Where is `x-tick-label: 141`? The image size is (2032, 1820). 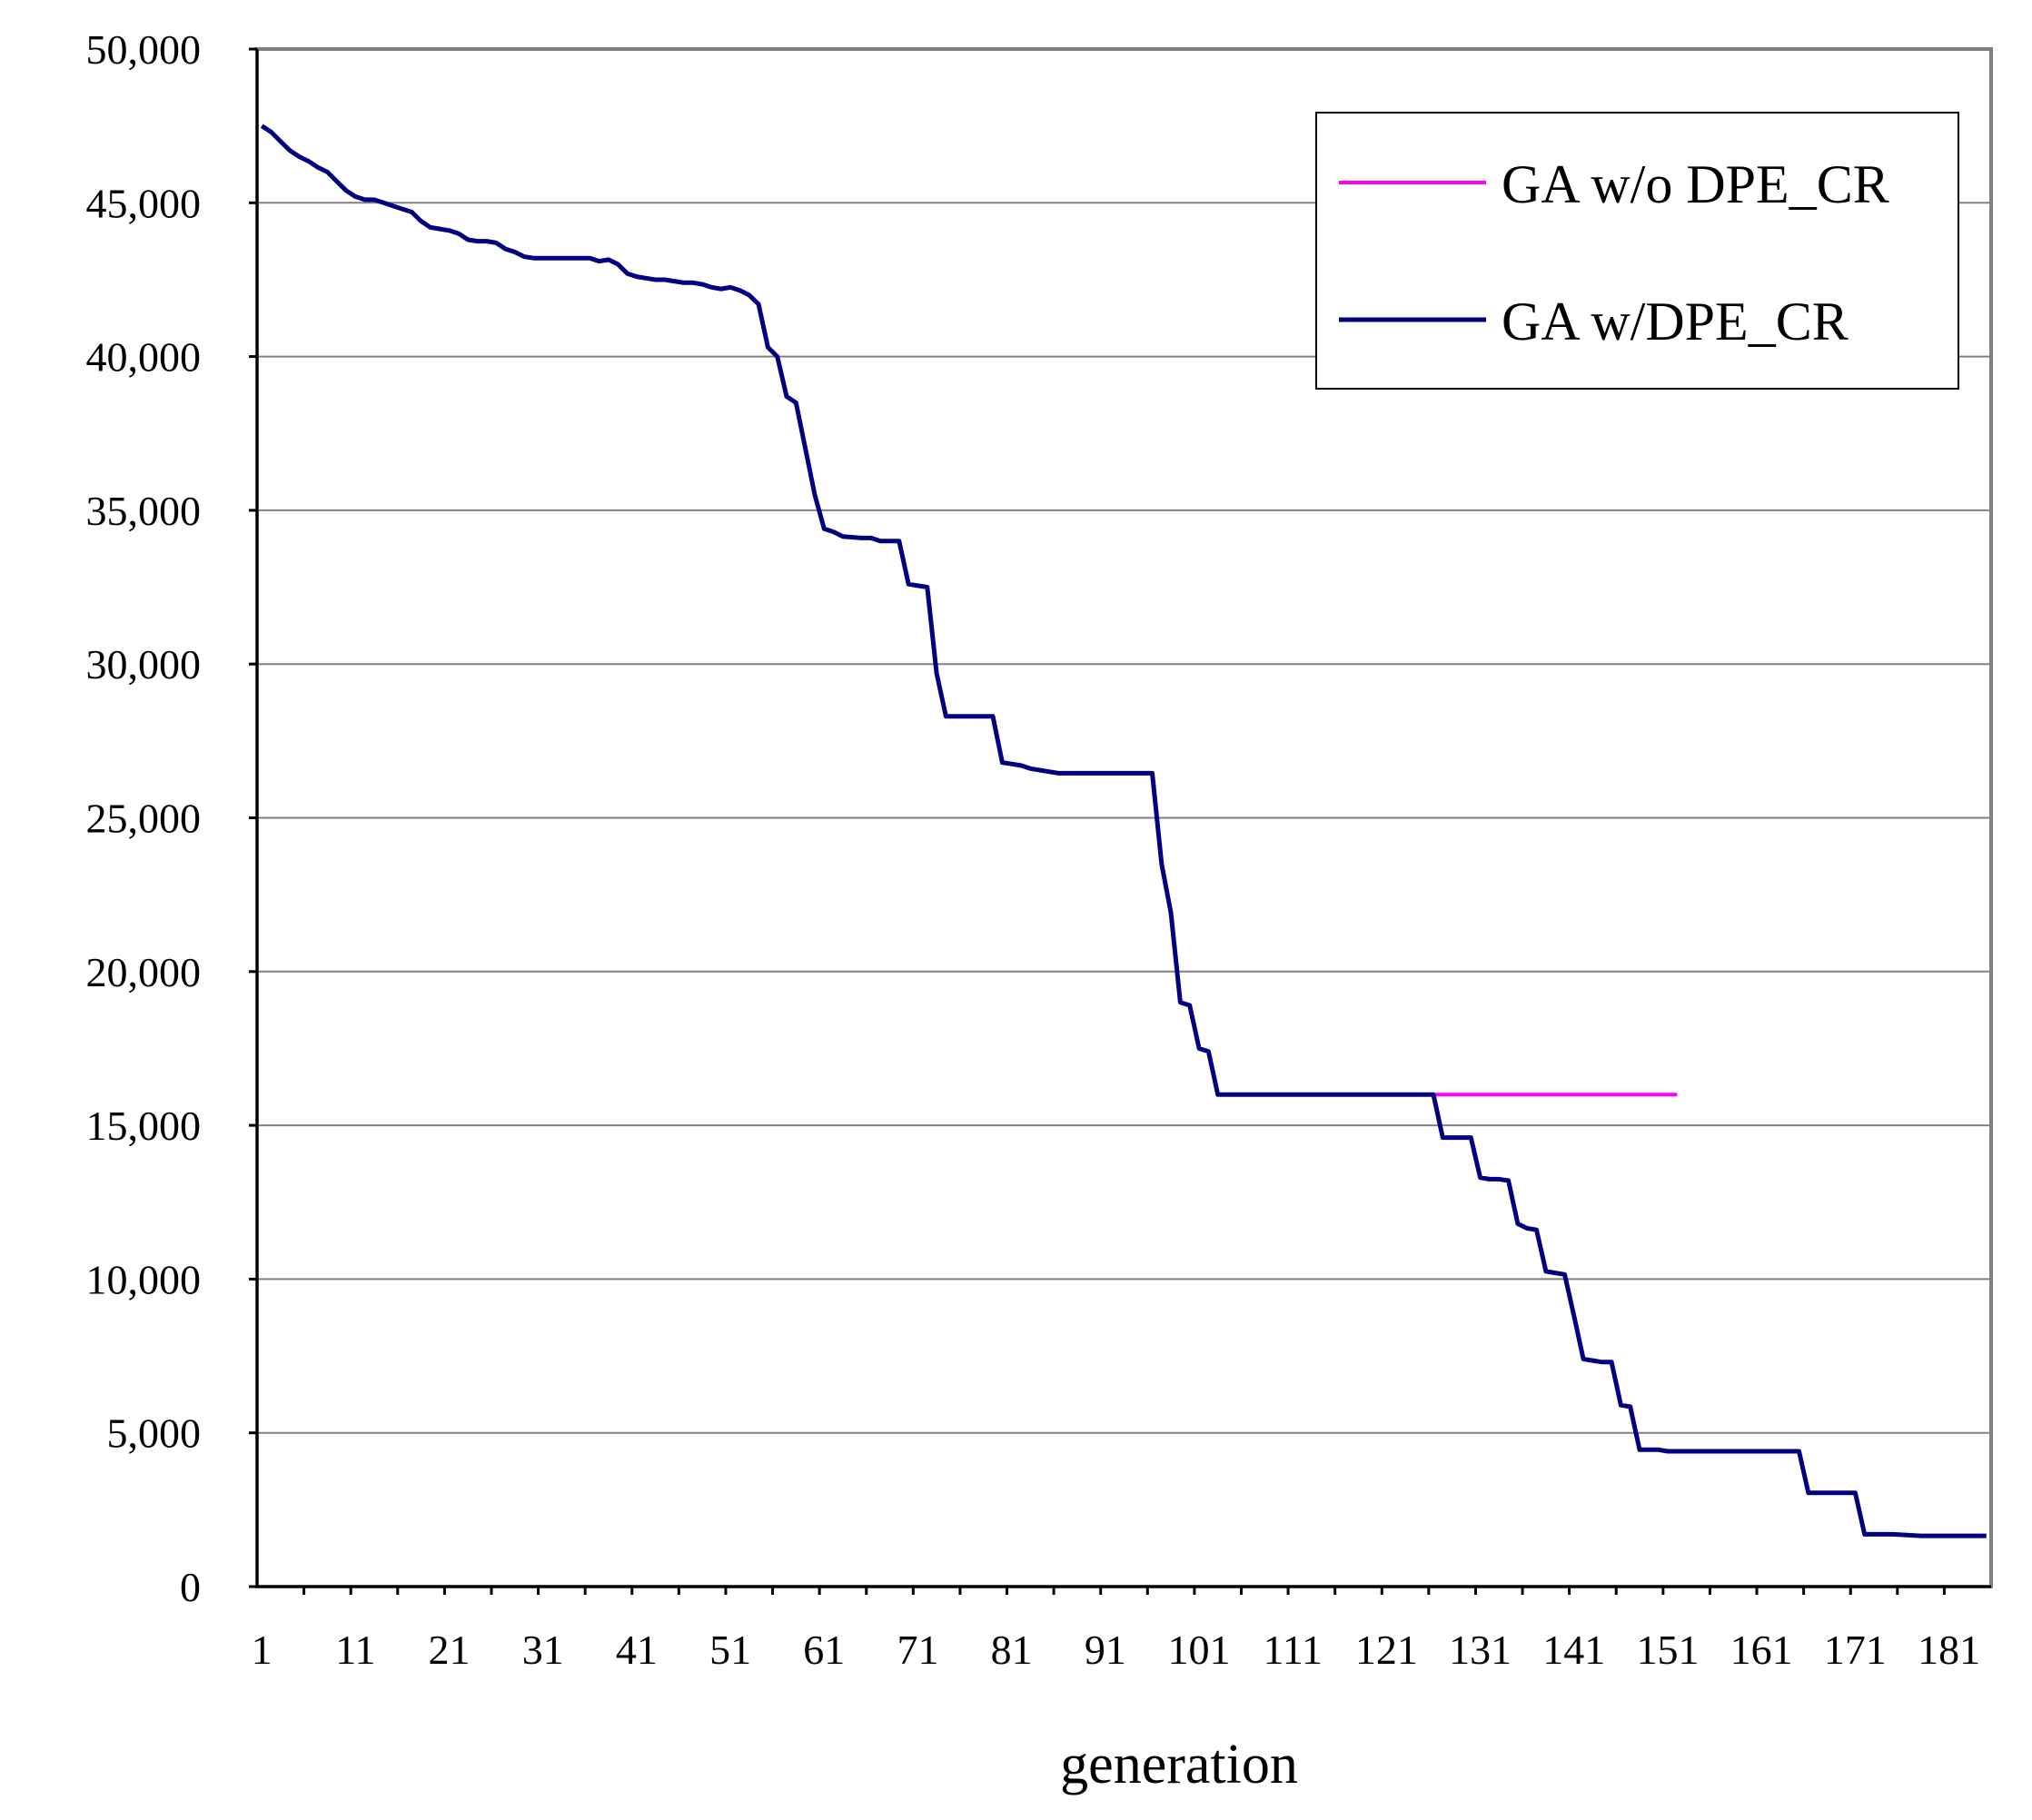 x-tick-label: 141 is located at coordinates (1573, 1650).